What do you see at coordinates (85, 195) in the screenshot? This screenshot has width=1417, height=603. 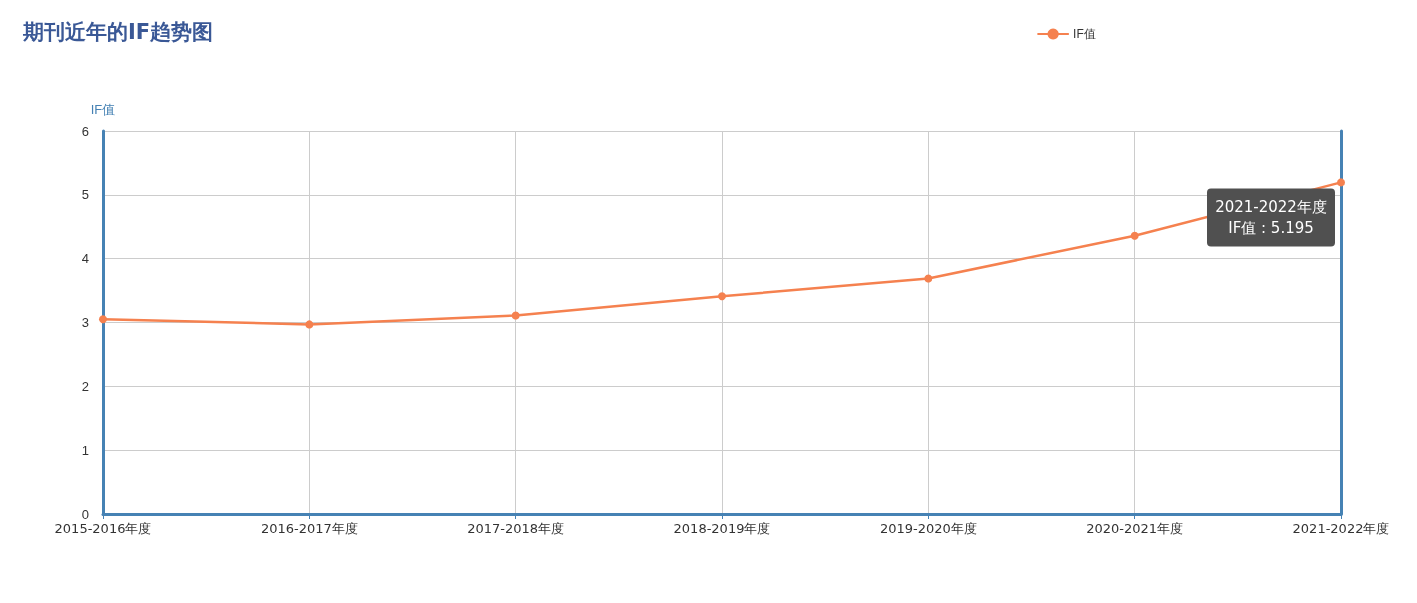 I see `y-tick-label: 5` at bounding box center [85, 195].